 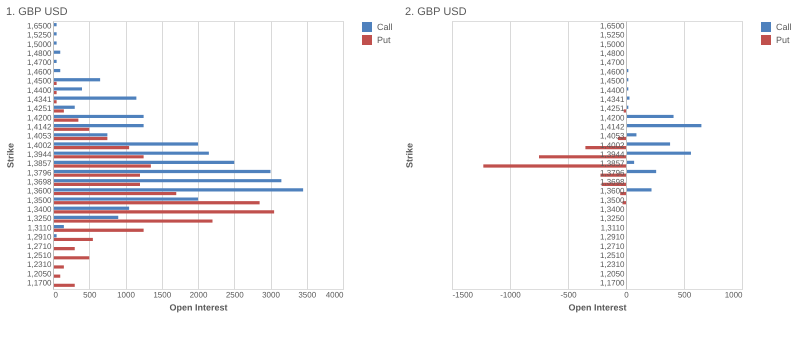 What do you see at coordinates (271, 295) in the screenshot?
I see `x-tick-label: 3000` at bounding box center [271, 295].